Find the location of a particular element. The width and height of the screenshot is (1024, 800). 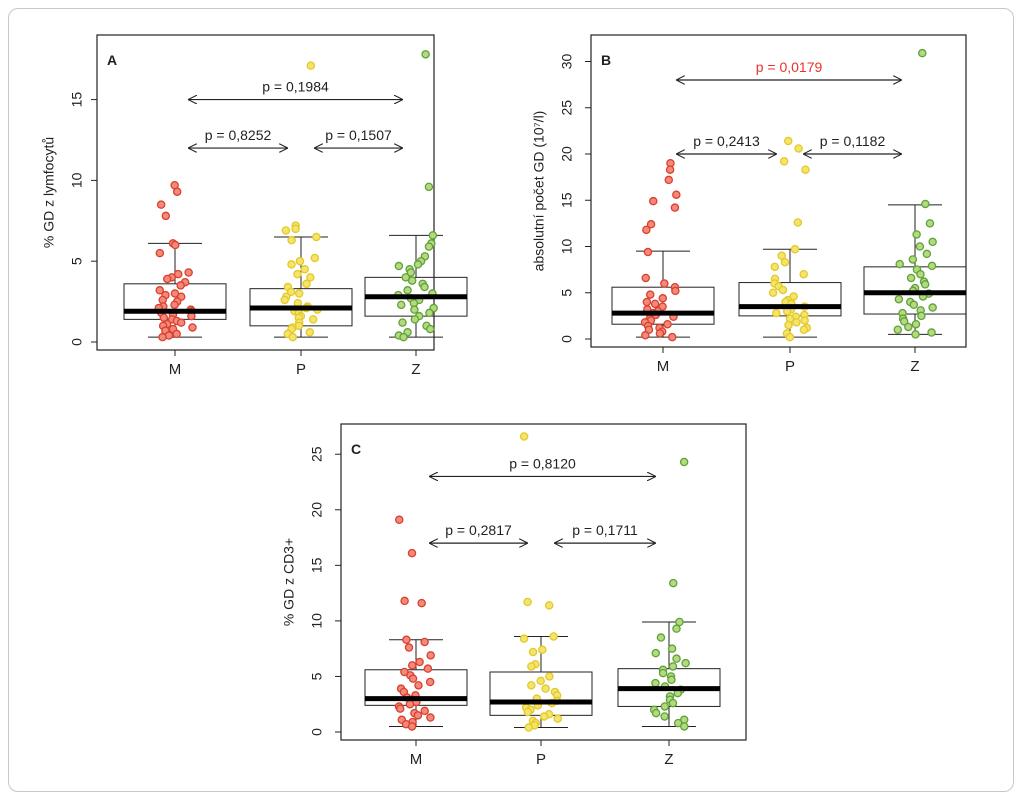

y-tick-label: 20 is located at coordinates (317, 510).